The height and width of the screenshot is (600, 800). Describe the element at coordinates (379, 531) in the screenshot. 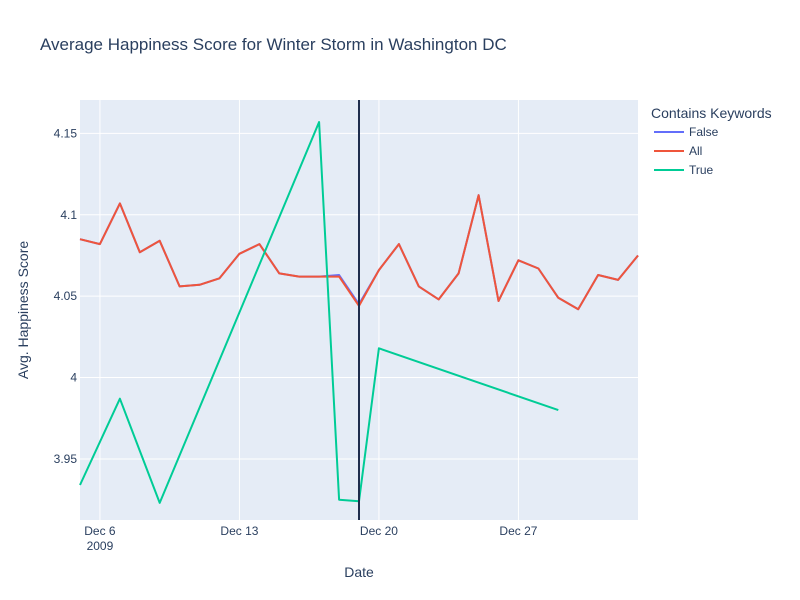

I see `x-tick-label: Dec 20` at that location.